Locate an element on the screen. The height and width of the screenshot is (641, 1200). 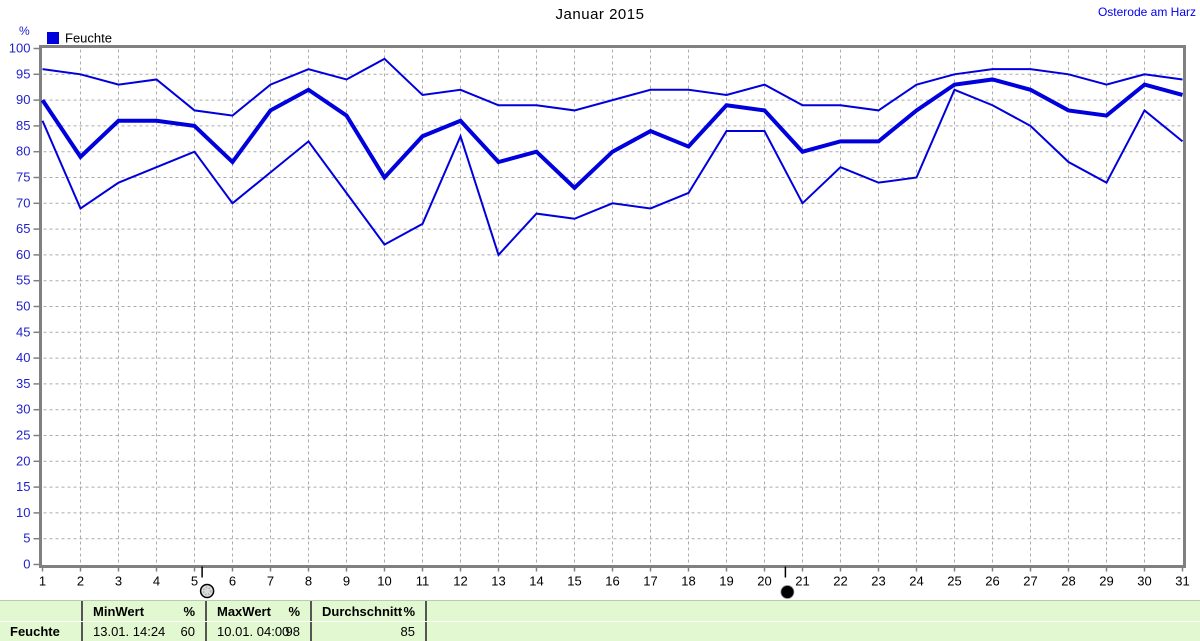
y-tick-label: 35 is located at coordinates (23, 383).